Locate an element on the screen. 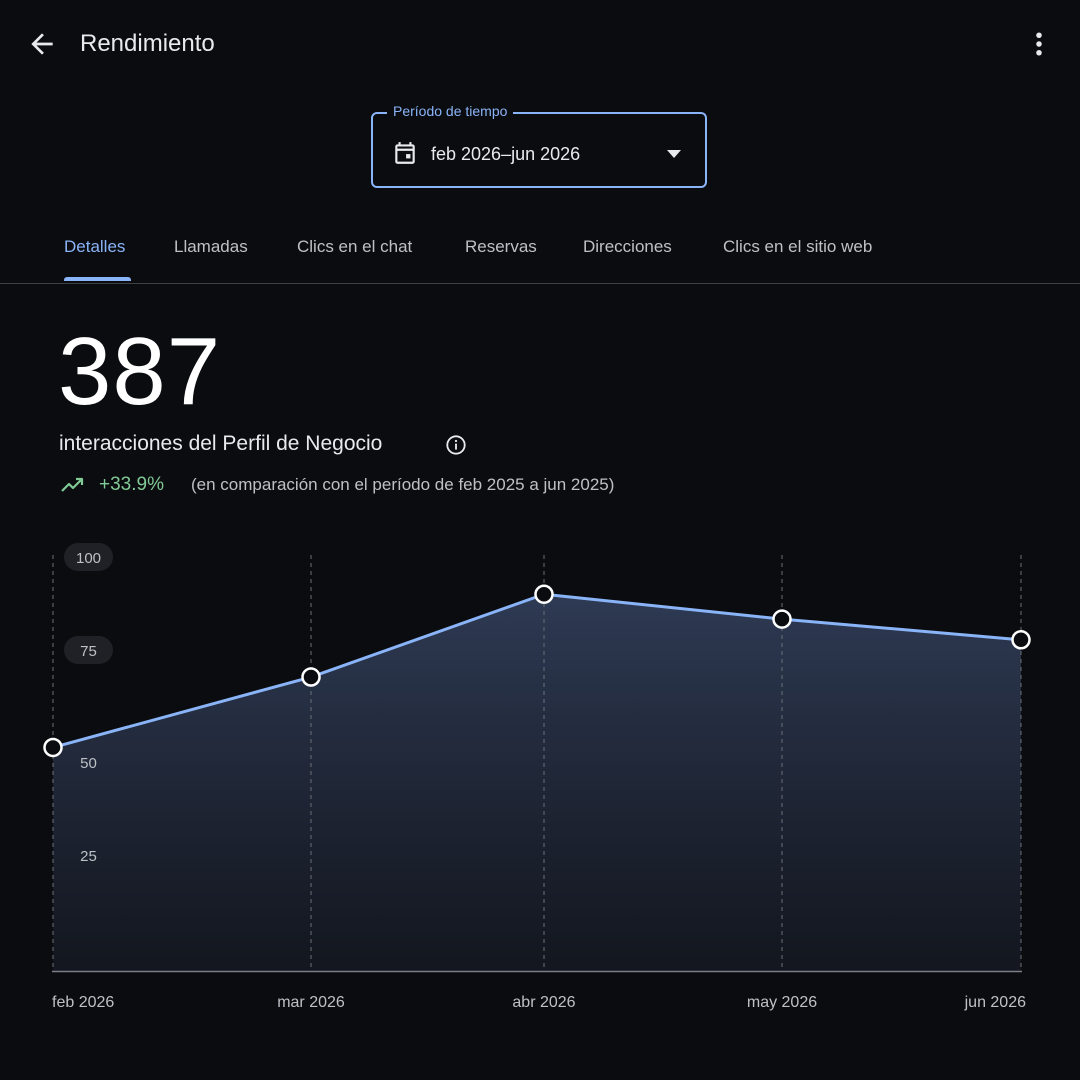 The height and width of the screenshot is (1080, 1080). tab-llamadas: Llamadas is located at coordinates (211, 246).